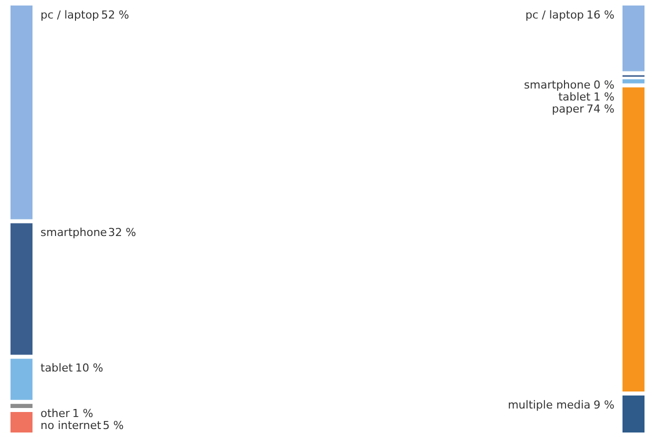 The width and height of the screenshot is (654, 437). I want to click on category-label: multiple media, so click(549, 405).